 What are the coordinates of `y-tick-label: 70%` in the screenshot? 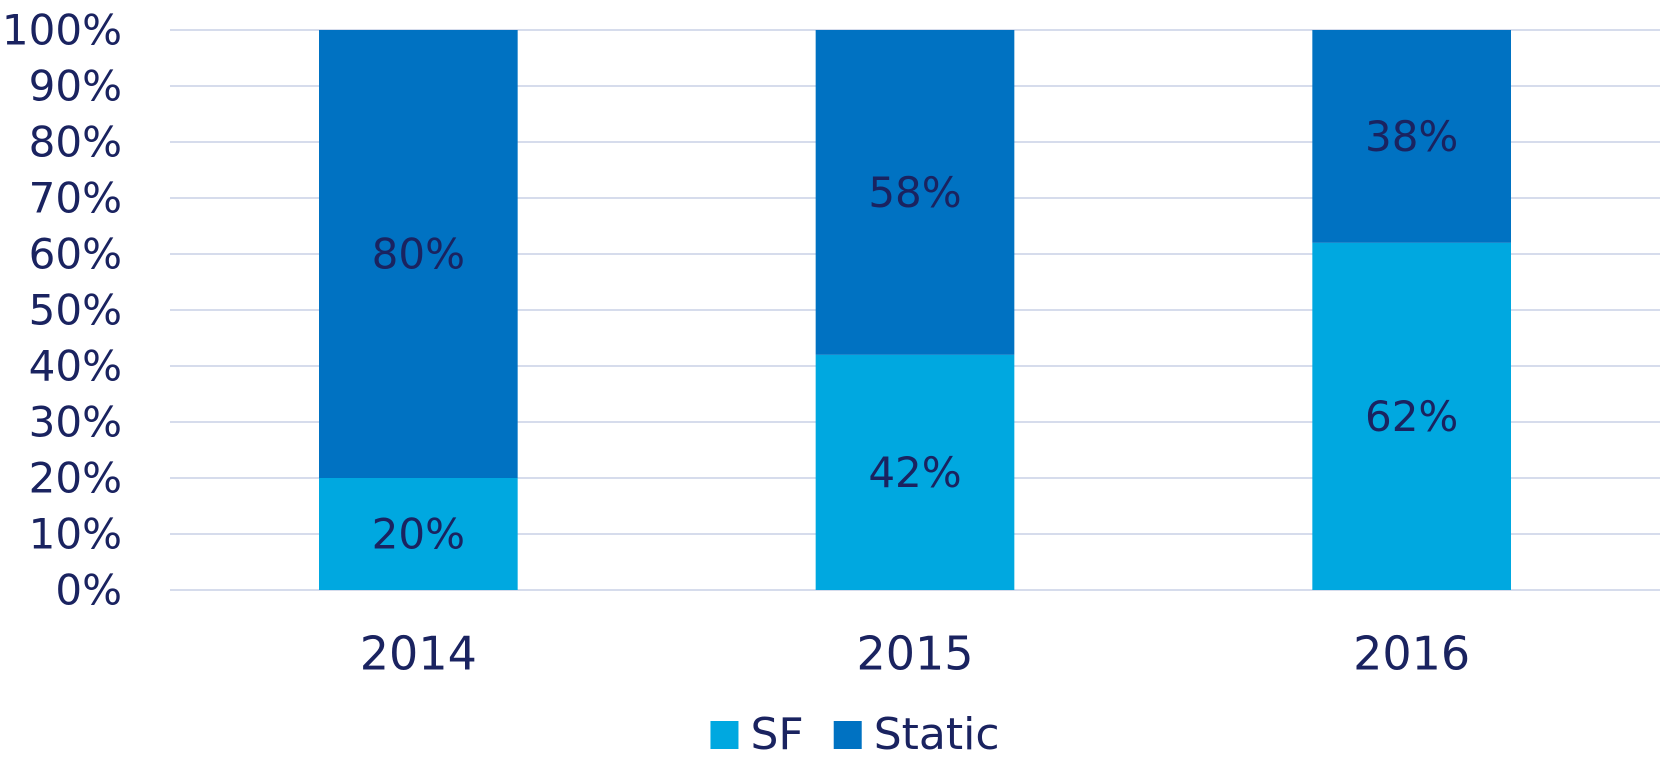 It's located at (75, 198).